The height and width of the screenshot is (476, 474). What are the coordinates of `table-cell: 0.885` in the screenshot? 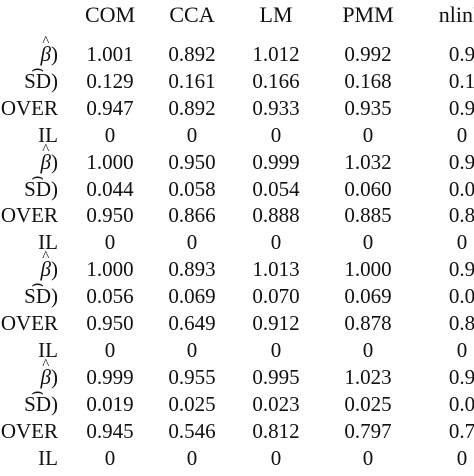 It's located at (368, 215).